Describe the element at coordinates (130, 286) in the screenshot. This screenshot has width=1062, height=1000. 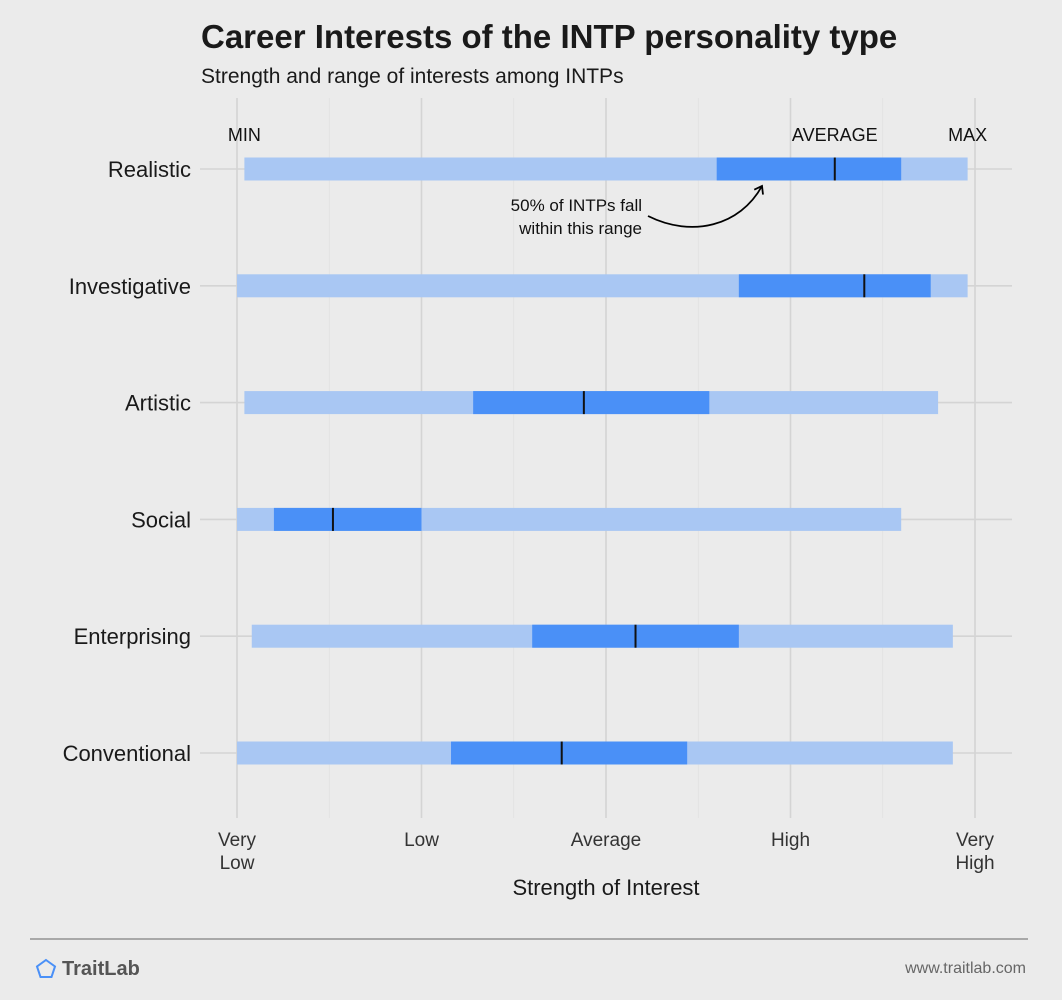
I see `category-label: Investigative` at that location.